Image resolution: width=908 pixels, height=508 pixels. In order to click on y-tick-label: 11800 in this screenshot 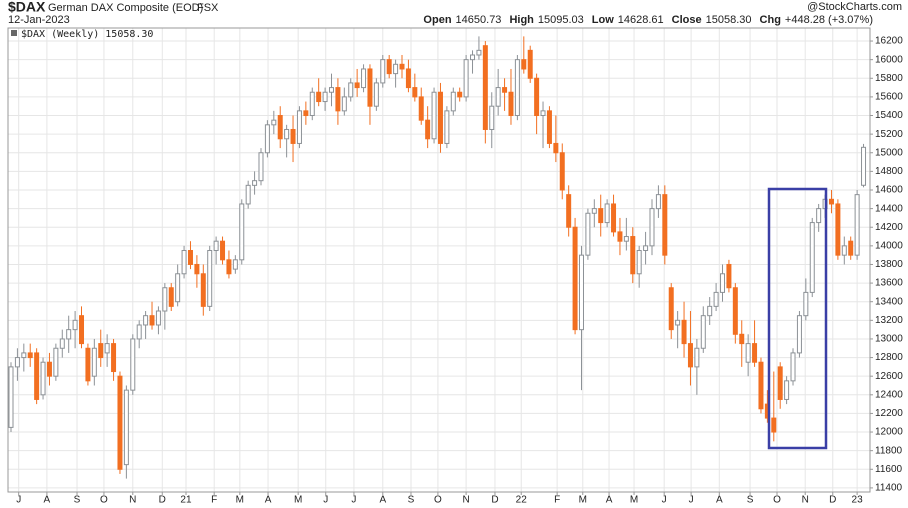, I will do `click(889, 450)`.